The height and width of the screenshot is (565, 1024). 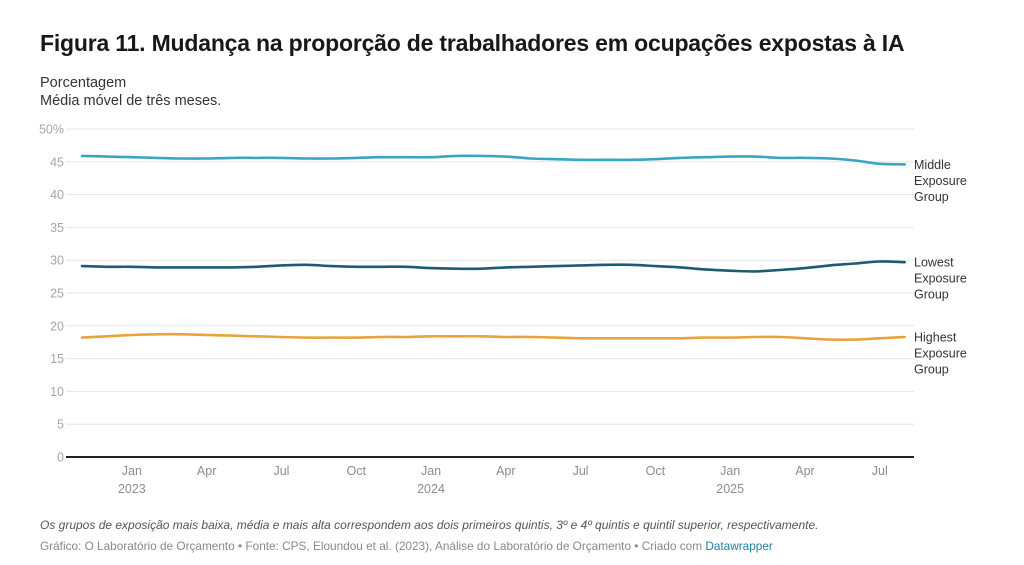 What do you see at coordinates (934, 263) in the screenshot?
I see `series-label-line: Lowest` at bounding box center [934, 263].